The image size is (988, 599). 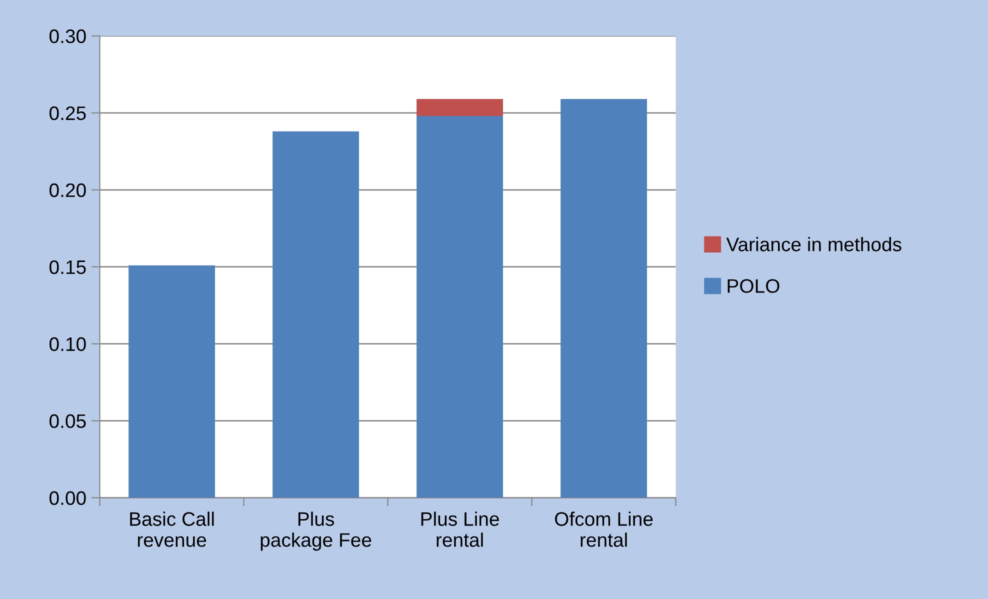 I want to click on y-tick-label: 0.10, so click(x=68, y=344).